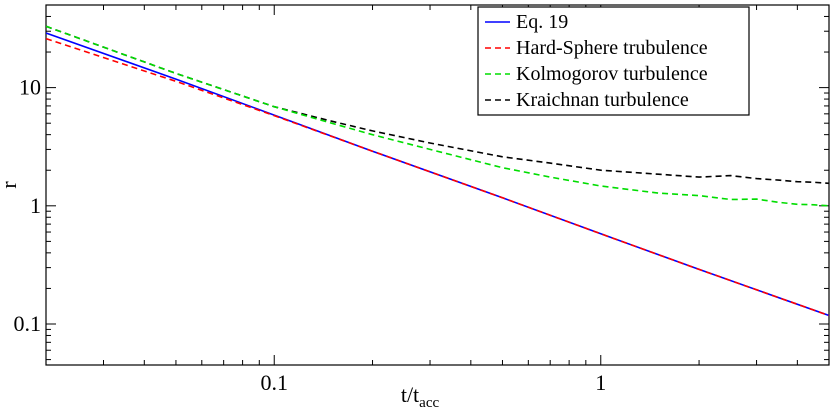 Image resolution: width=831 pixels, height=413 pixels. I want to click on legend-label: Kolmogorov turbulence, so click(612, 74).